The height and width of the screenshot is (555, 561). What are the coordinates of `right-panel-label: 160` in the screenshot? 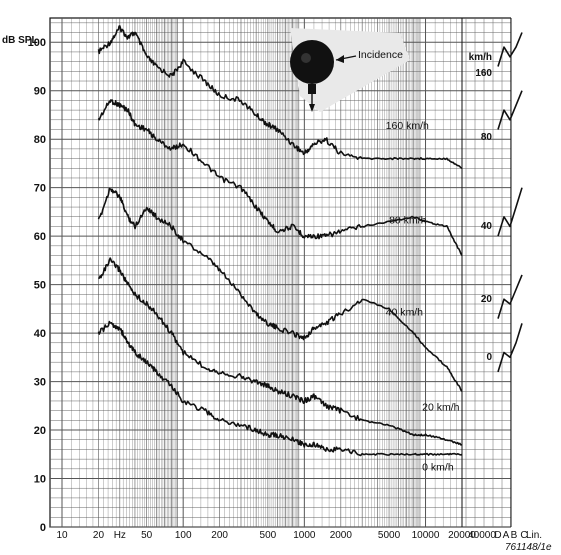 It's located at (483, 73).